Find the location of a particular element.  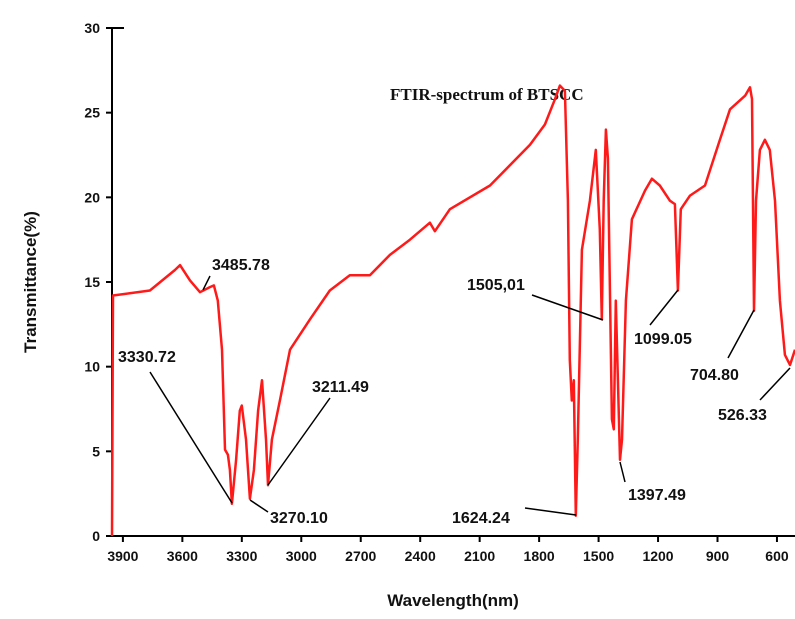

annotation: 3485.78 is located at coordinates (241, 265).